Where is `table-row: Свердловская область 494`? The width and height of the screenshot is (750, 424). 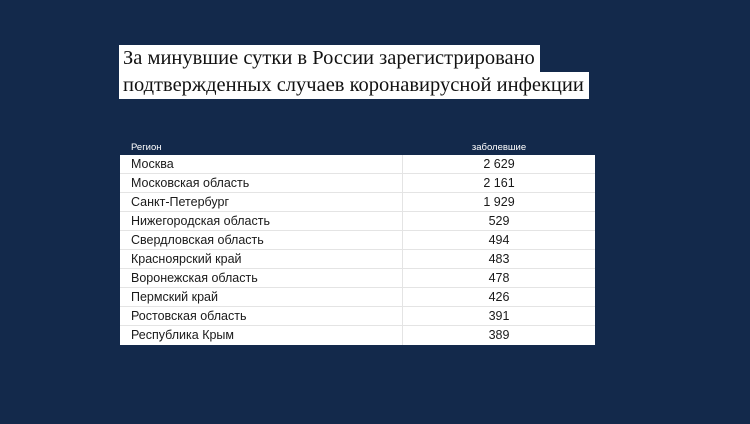 table-row: Свердловская область 494 is located at coordinates (357, 240).